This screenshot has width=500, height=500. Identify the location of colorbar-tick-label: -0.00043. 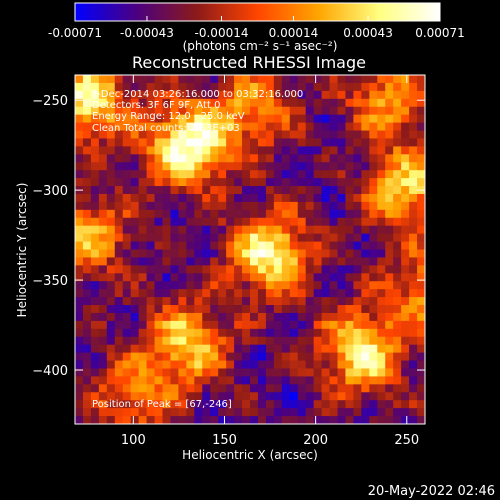
(147, 33).